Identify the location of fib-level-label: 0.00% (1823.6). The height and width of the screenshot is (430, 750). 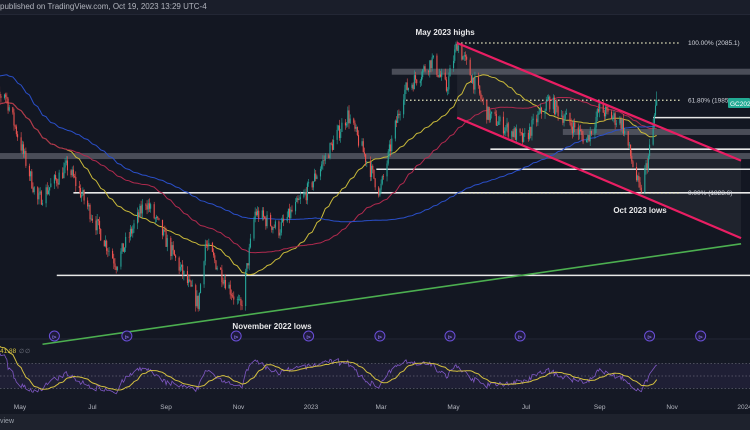
(710, 193).